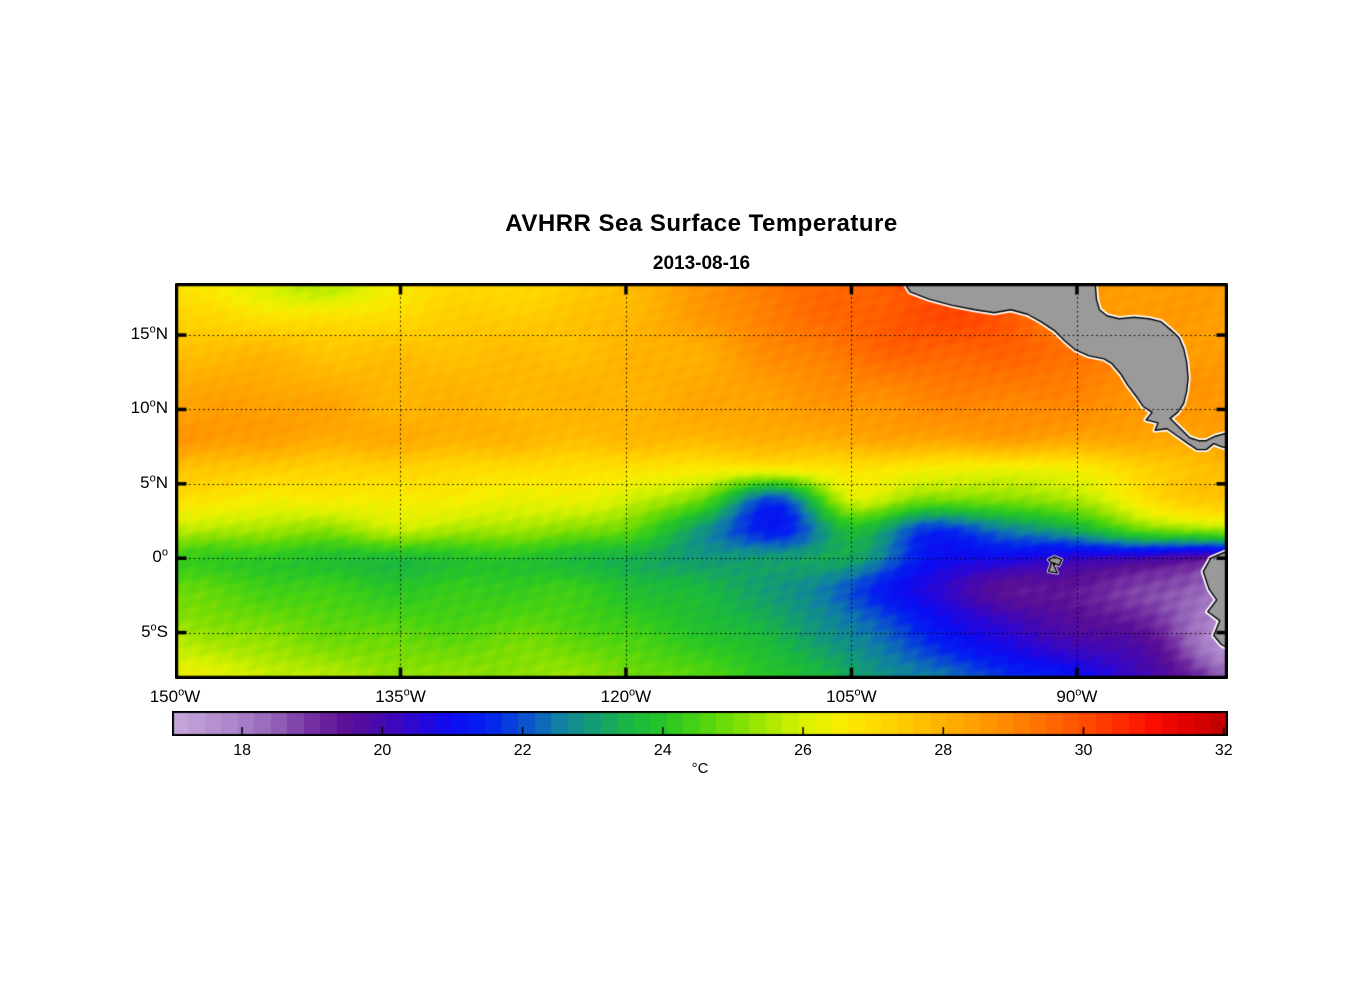  What do you see at coordinates (400, 696) in the screenshot?
I see `x-tick-label: 135oW` at bounding box center [400, 696].